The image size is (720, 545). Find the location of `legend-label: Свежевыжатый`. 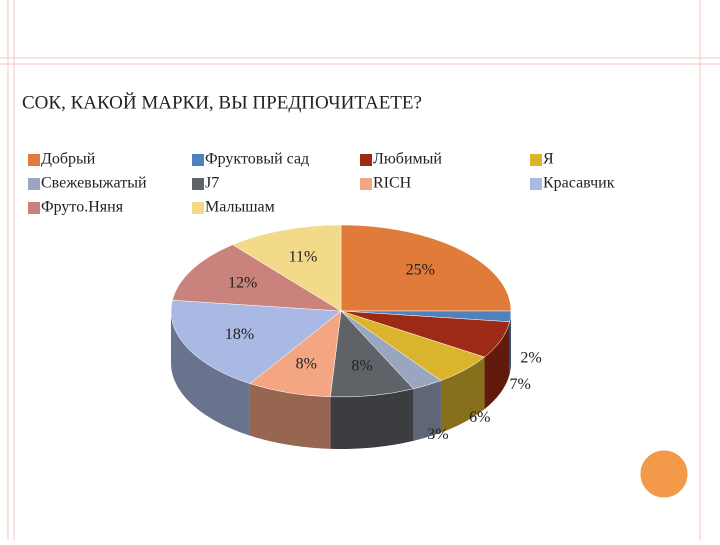

legend-label: Свежевыжатый is located at coordinates (94, 183).